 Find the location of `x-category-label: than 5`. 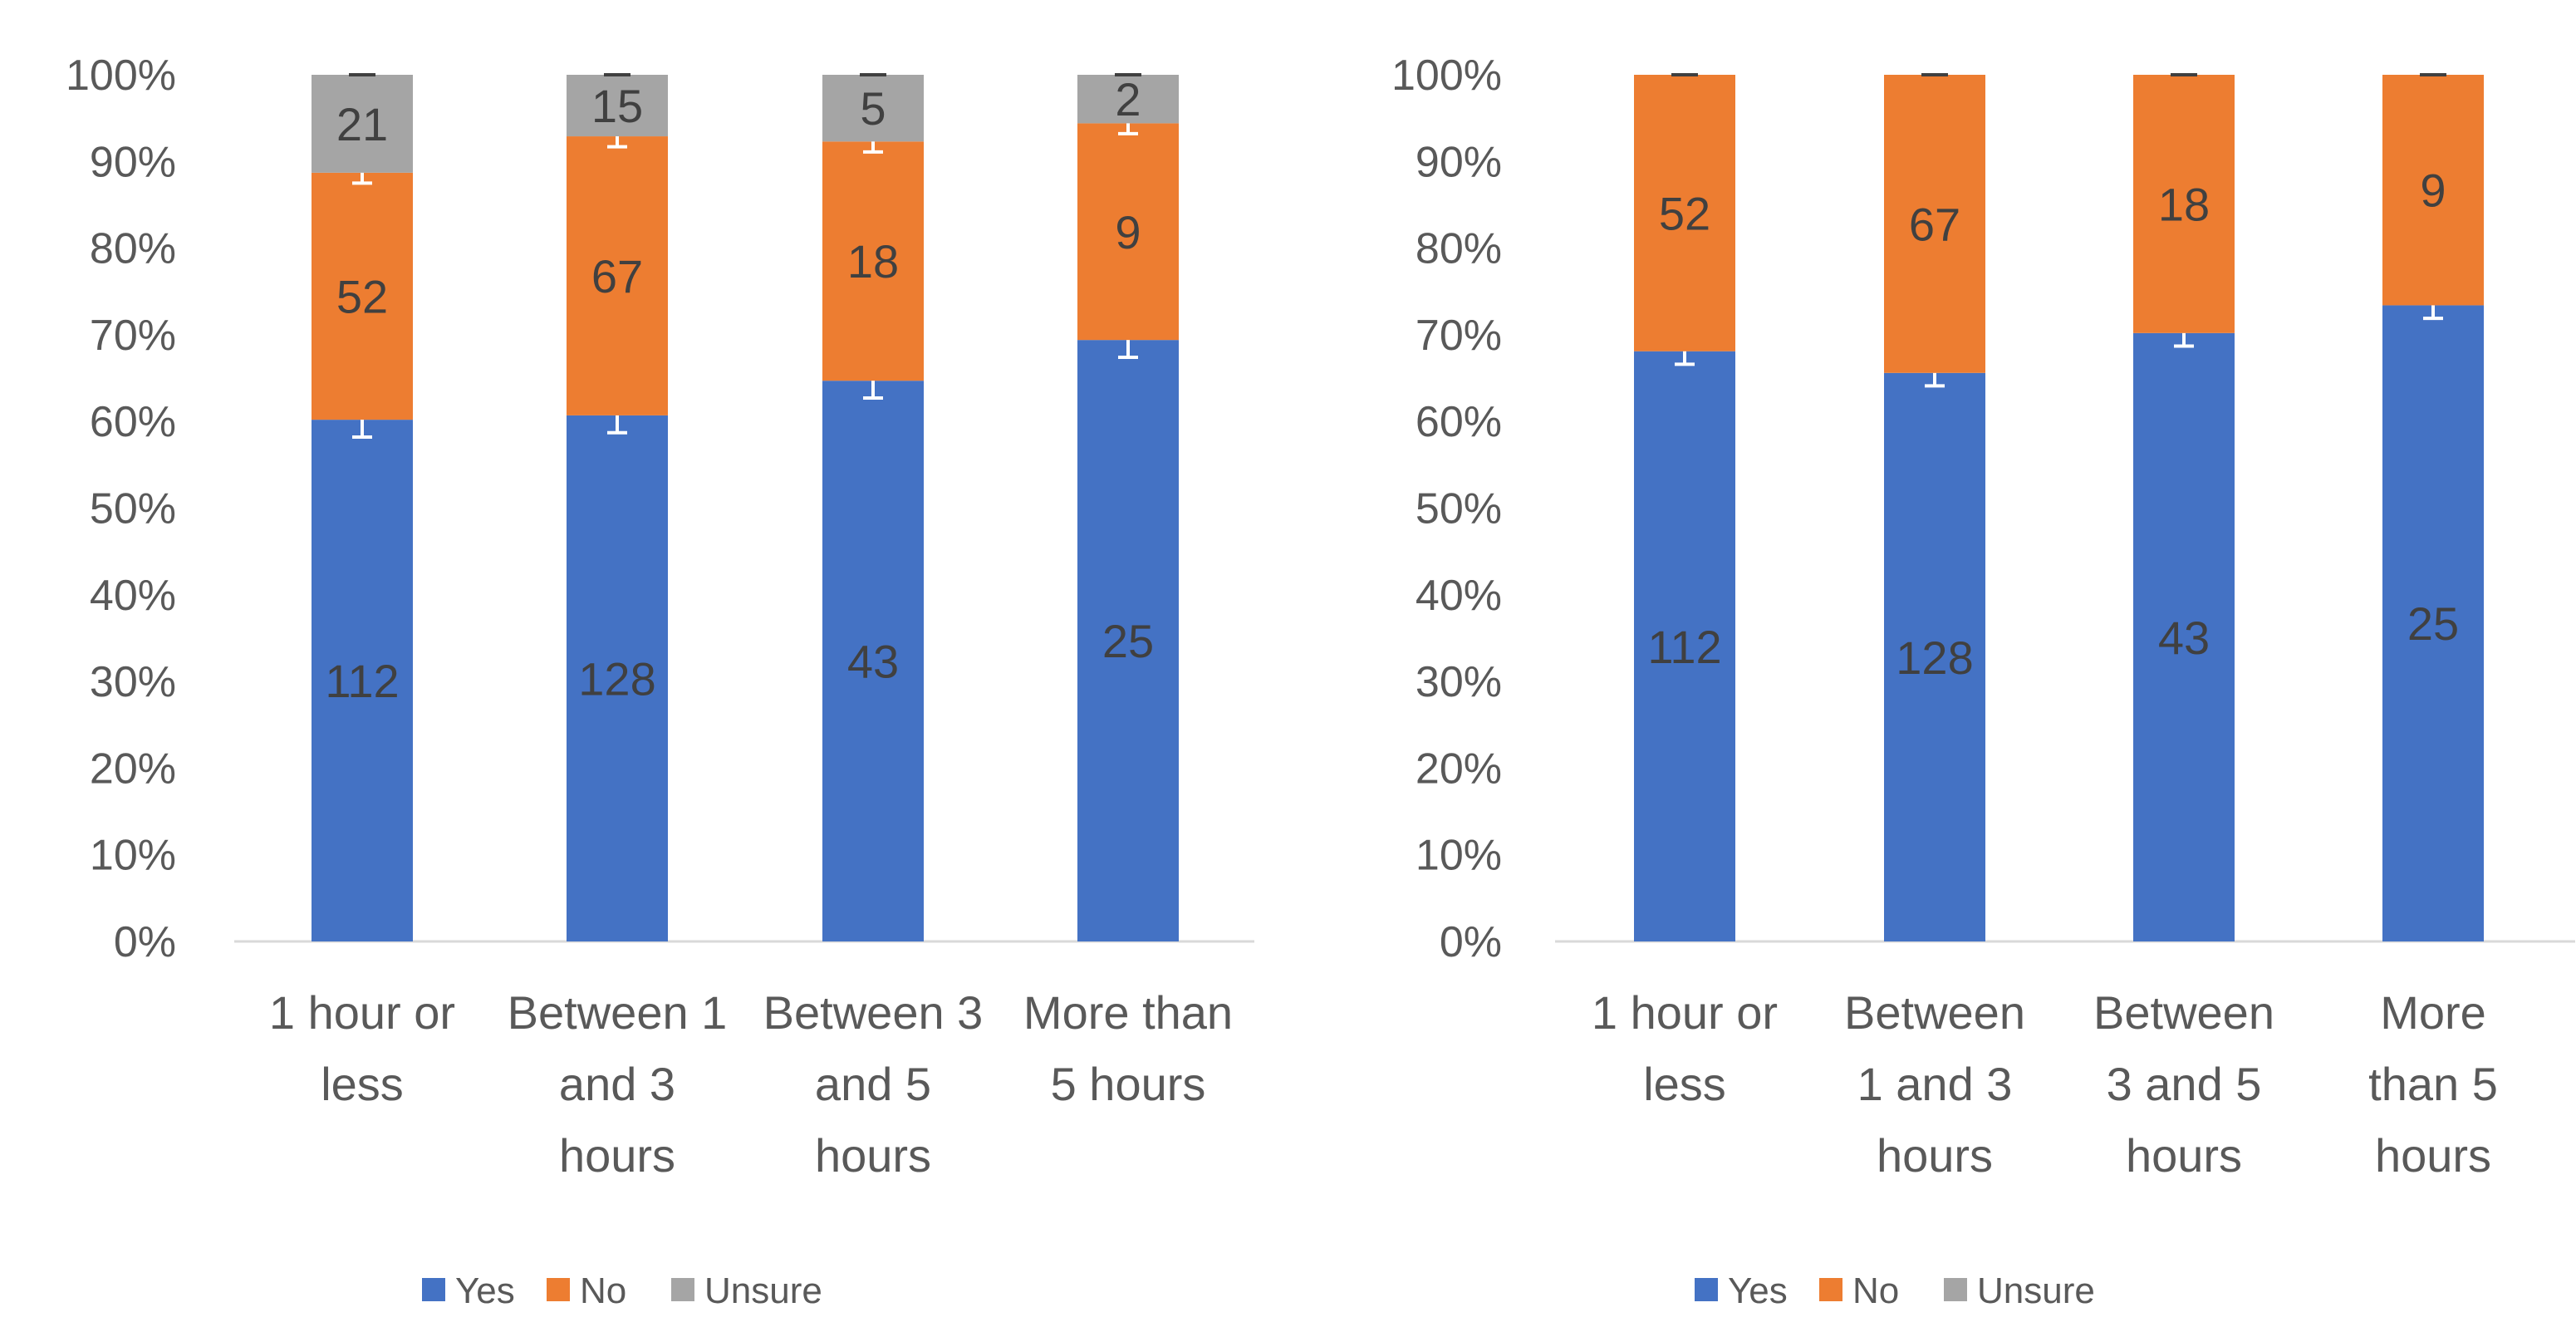

x-category-label: than 5 is located at coordinates (2433, 1084).